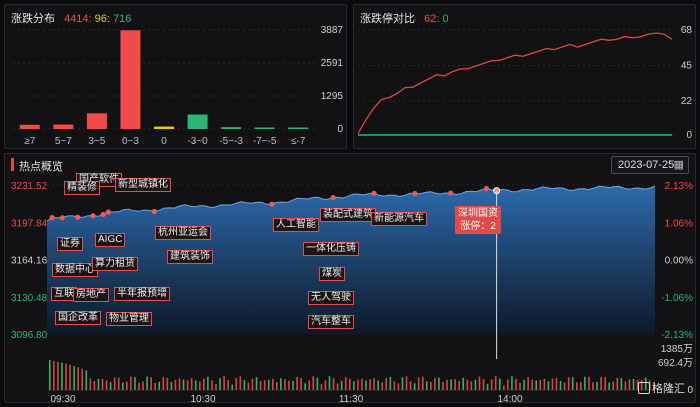 The image size is (700, 407). Describe the element at coordinates (130, 141) in the screenshot. I see `x-tick-label: 0~3` at that location.